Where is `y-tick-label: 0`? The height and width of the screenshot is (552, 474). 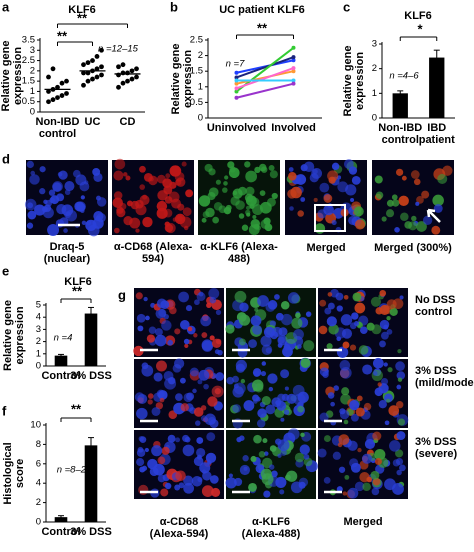 y-tick-label: 0 is located at coordinates (32, 112).